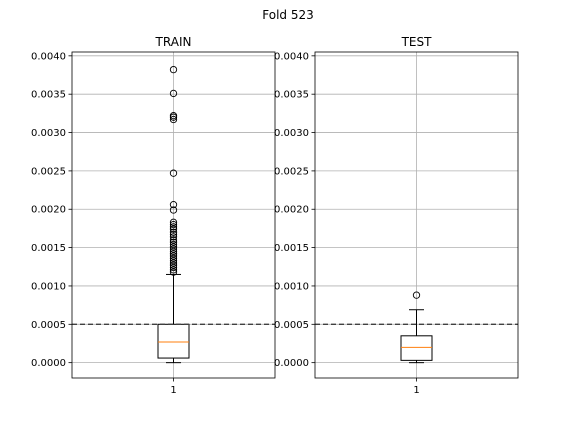 Image resolution: width=576 pixels, height=432 pixels. What do you see at coordinates (288, 15) in the screenshot?
I see `figure-suptitle: Fold 523` at bounding box center [288, 15].